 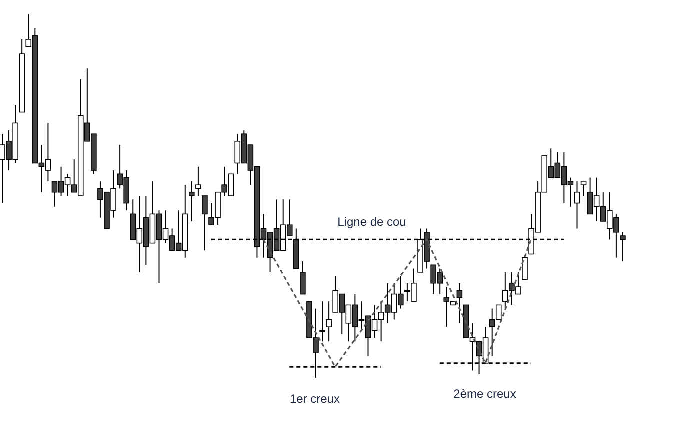 What do you see at coordinates (485, 394) in the screenshot?
I see `text: 2ème creux` at bounding box center [485, 394].